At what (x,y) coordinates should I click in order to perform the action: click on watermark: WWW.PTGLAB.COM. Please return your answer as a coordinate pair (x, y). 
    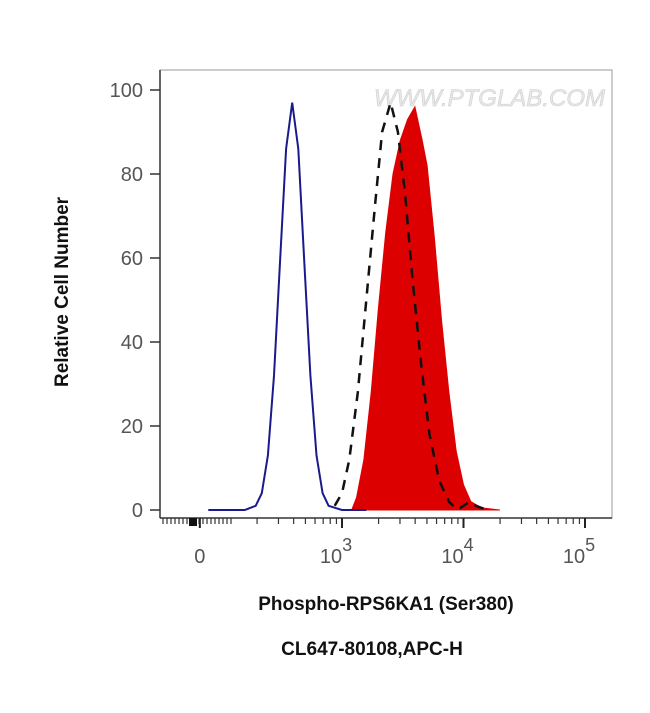
    Looking at the image, I should click on (489, 98).